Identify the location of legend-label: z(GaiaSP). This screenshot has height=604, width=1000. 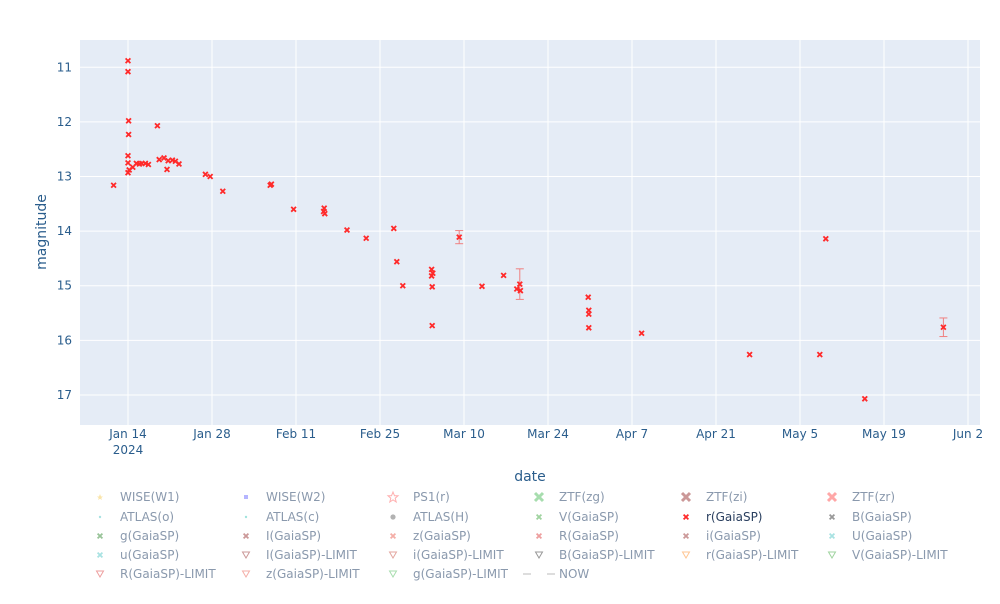
(442, 536).